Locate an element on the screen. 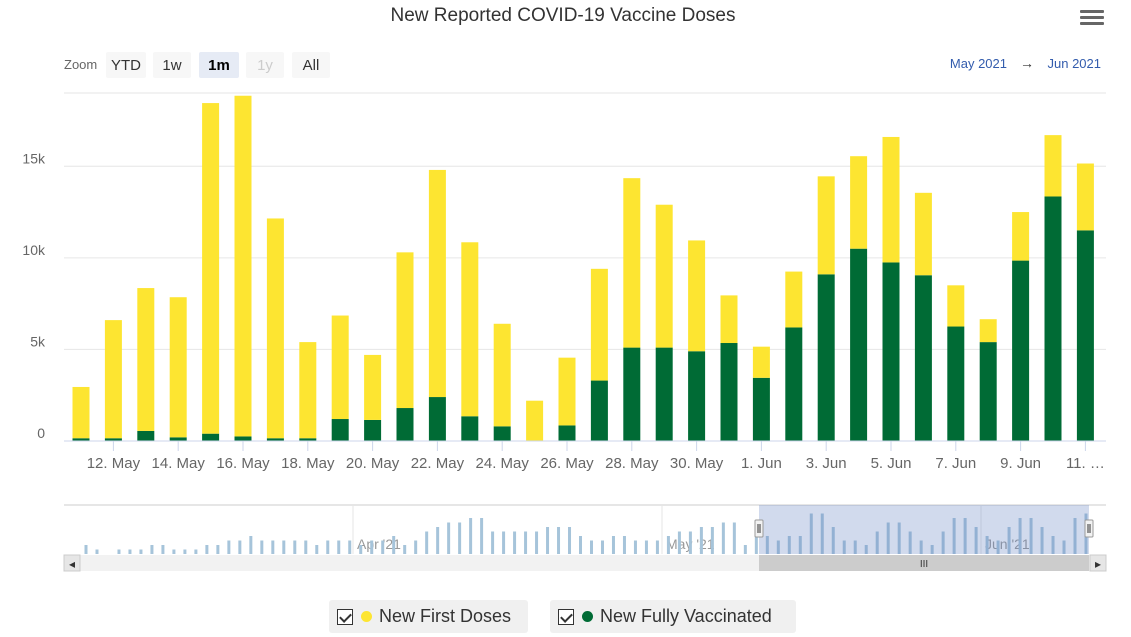  x-tick-label: 7. Jun is located at coordinates (955, 463).